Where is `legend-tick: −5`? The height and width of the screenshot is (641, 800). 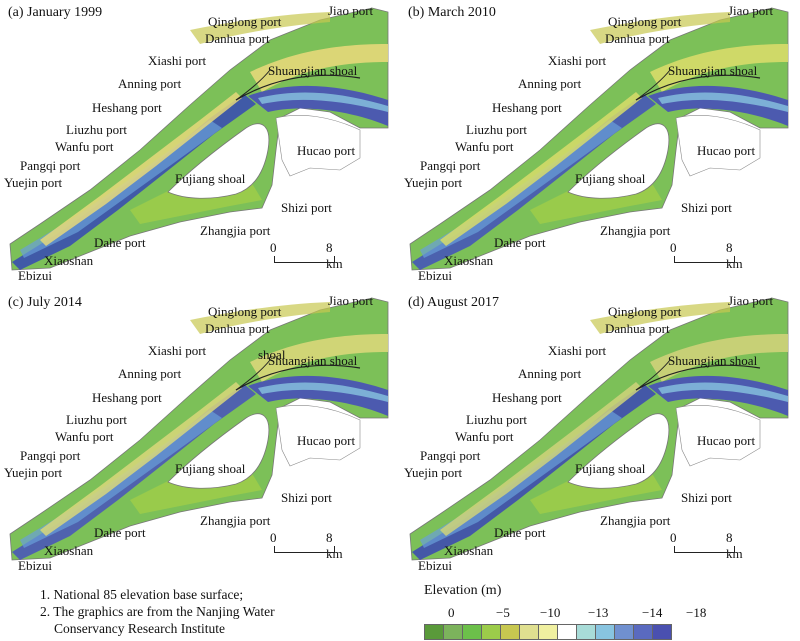
legend-tick: −5 is located at coordinates (503, 612).